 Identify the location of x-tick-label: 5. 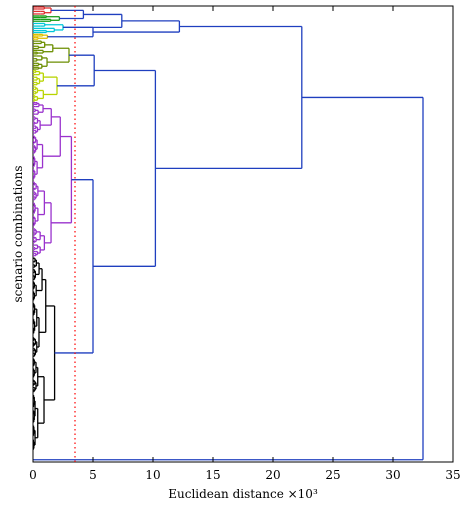
(93, 475).